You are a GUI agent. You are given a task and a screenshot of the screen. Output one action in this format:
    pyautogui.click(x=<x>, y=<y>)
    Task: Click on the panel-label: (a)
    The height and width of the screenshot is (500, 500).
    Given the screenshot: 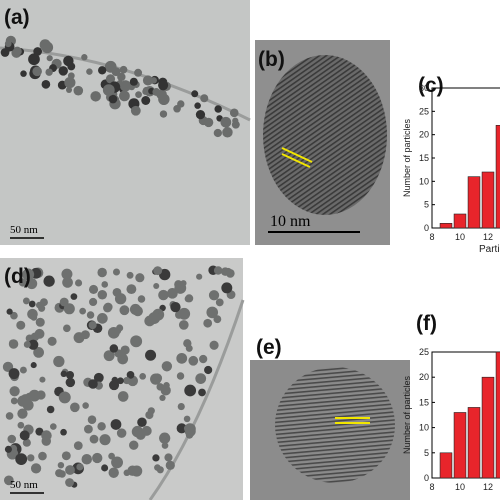 What is the action you would take?
    pyautogui.click(x=17, y=17)
    